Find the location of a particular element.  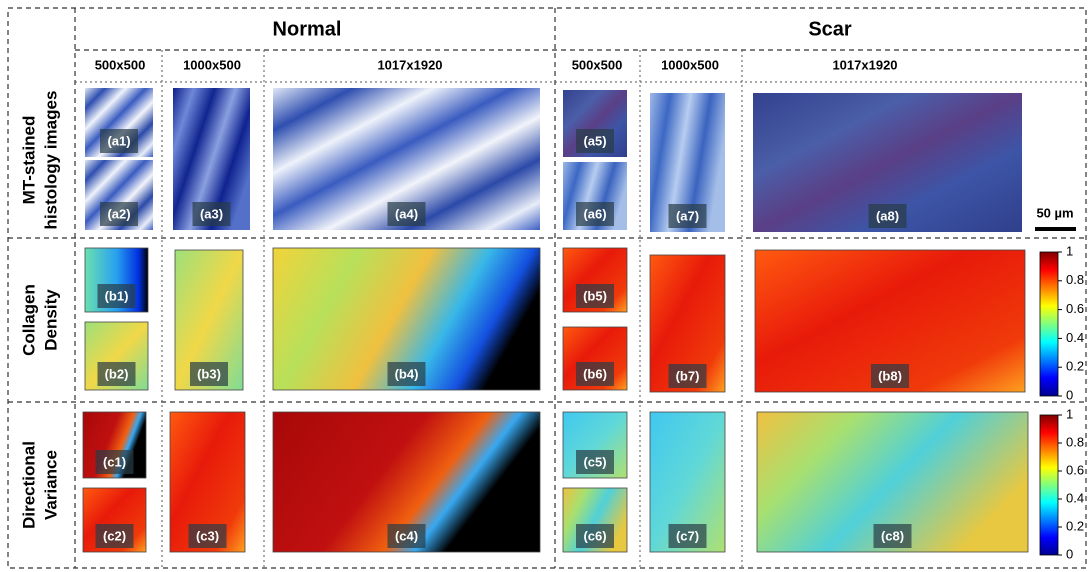

panel-label: (c1) is located at coordinates (114, 461).